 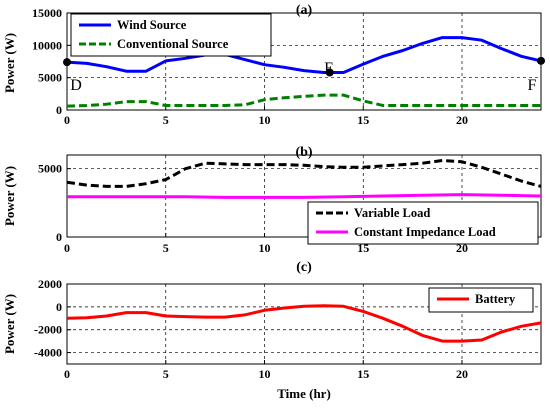 I want to click on annotation-marker-e, so click(x=329, y=72).